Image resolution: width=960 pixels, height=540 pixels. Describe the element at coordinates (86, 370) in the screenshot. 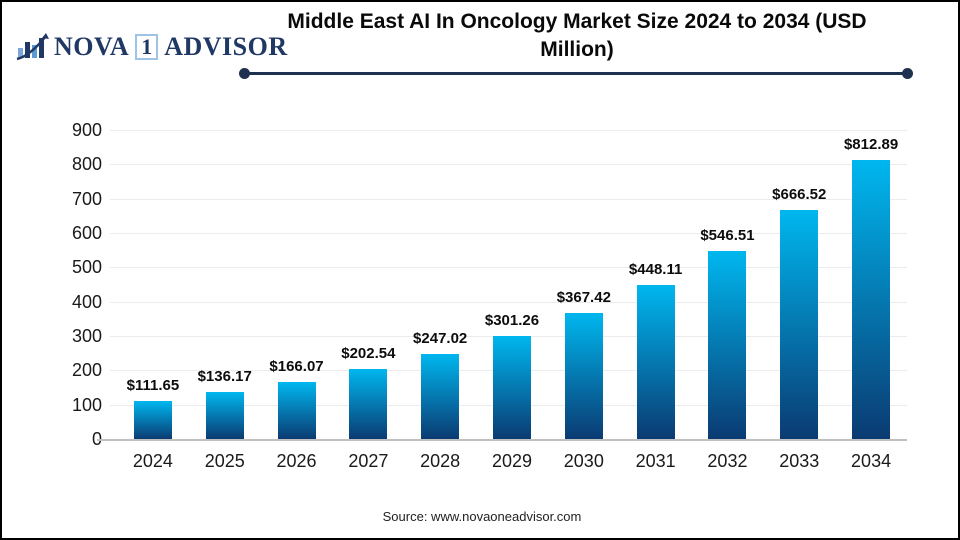

I see `y-axis-tick-label: 200` at that location.